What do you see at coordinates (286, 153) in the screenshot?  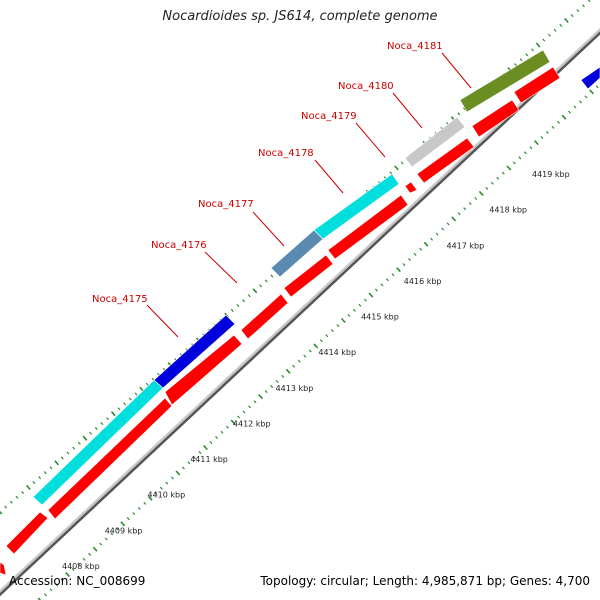 I see `gene-label-noca-4178: Noca_4178` at bounding box center [286, 153].